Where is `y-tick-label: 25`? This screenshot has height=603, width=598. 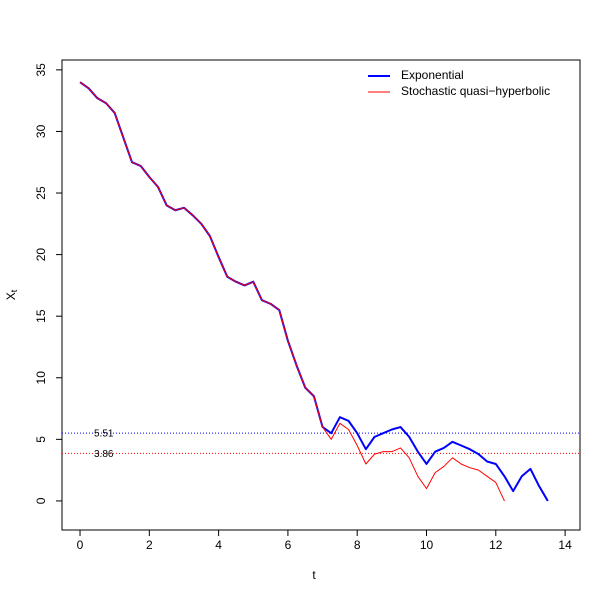
y-tick-label: 25 is located at coordinates (41, 193).